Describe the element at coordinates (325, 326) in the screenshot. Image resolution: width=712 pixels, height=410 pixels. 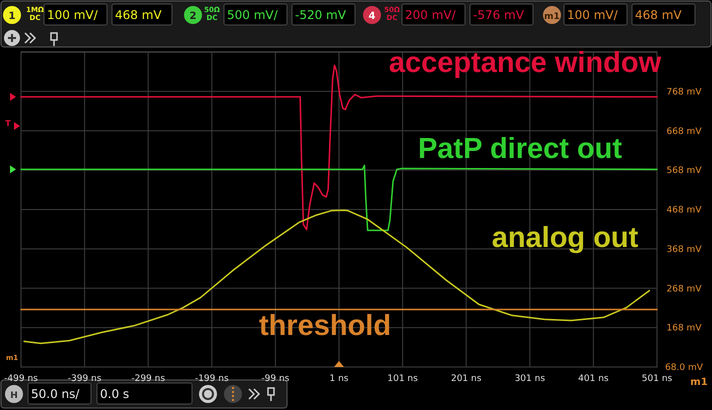
I see `series-label: threshold` at that location.